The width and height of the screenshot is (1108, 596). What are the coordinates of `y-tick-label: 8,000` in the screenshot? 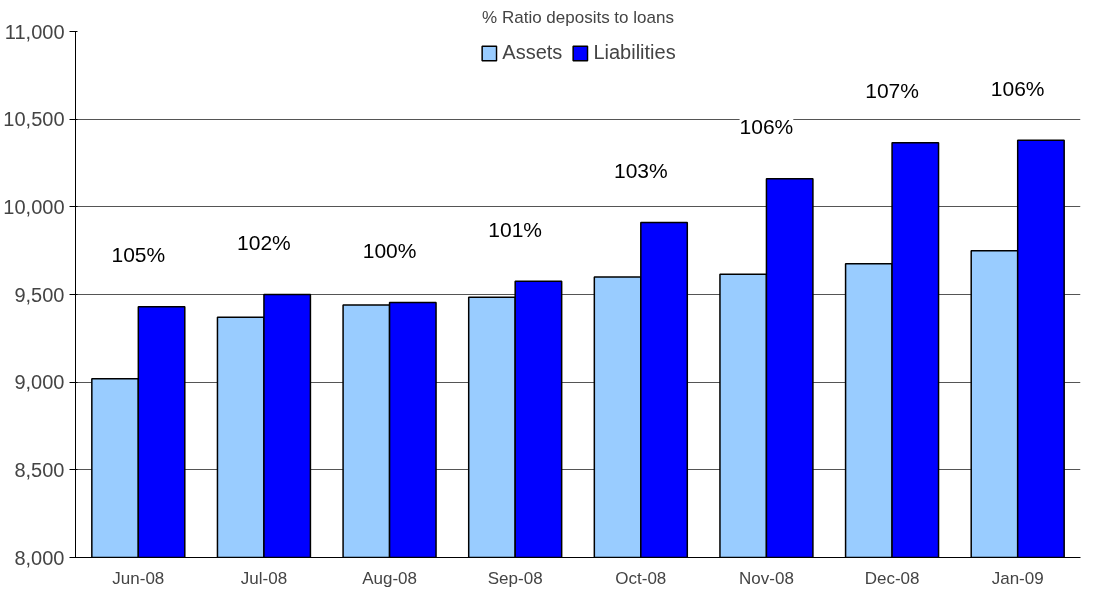 It's located at (39, 557).